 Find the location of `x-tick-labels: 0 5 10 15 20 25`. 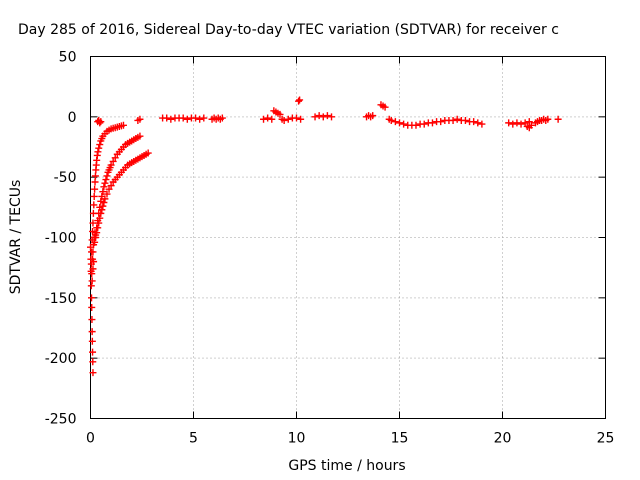

x-tick-labels: 0 5 10 15 20 25 is located at coordinates (350, 439).